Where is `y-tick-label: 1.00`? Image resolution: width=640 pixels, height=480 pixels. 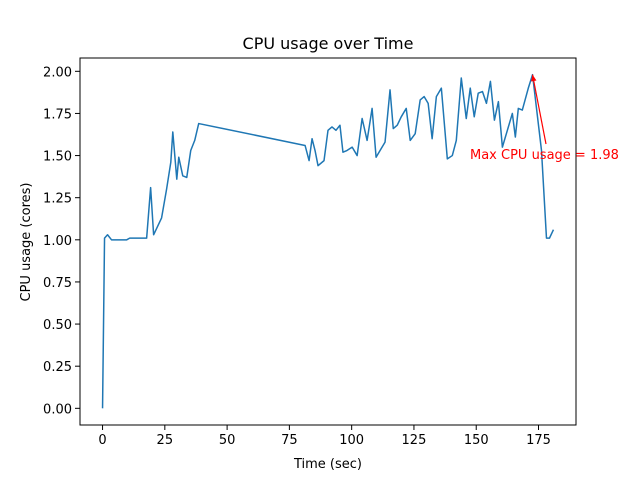 y-tick-label: 1.00 is located at coordinates (57, 241).